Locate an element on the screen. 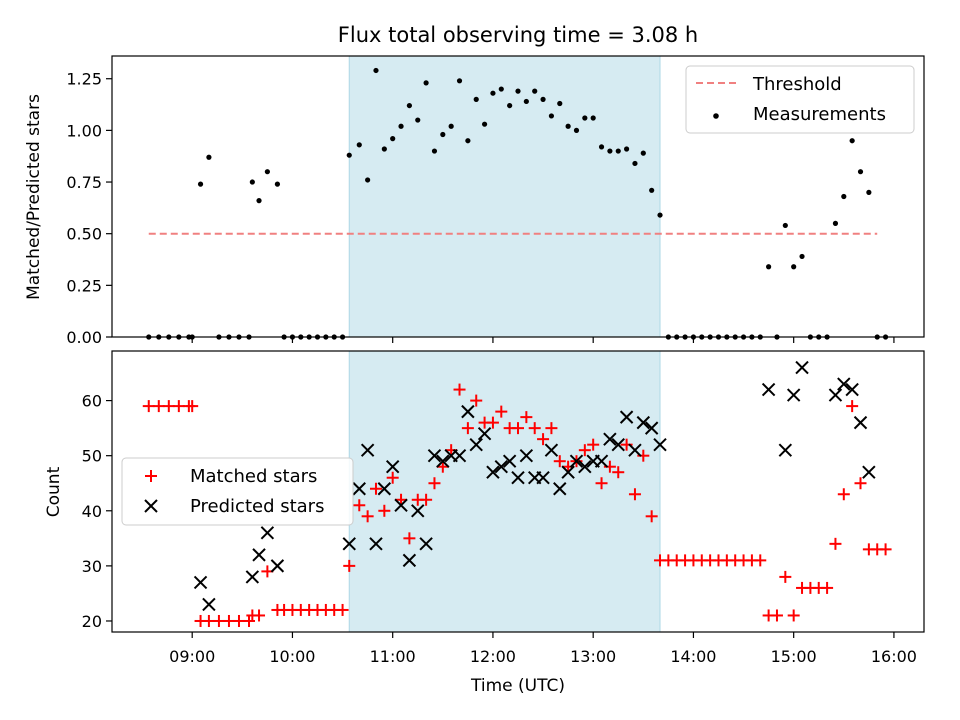 The height and width of the screenshot is (720, 960). legend-threshold-label: Threshold is located at coordinates (797, 84).